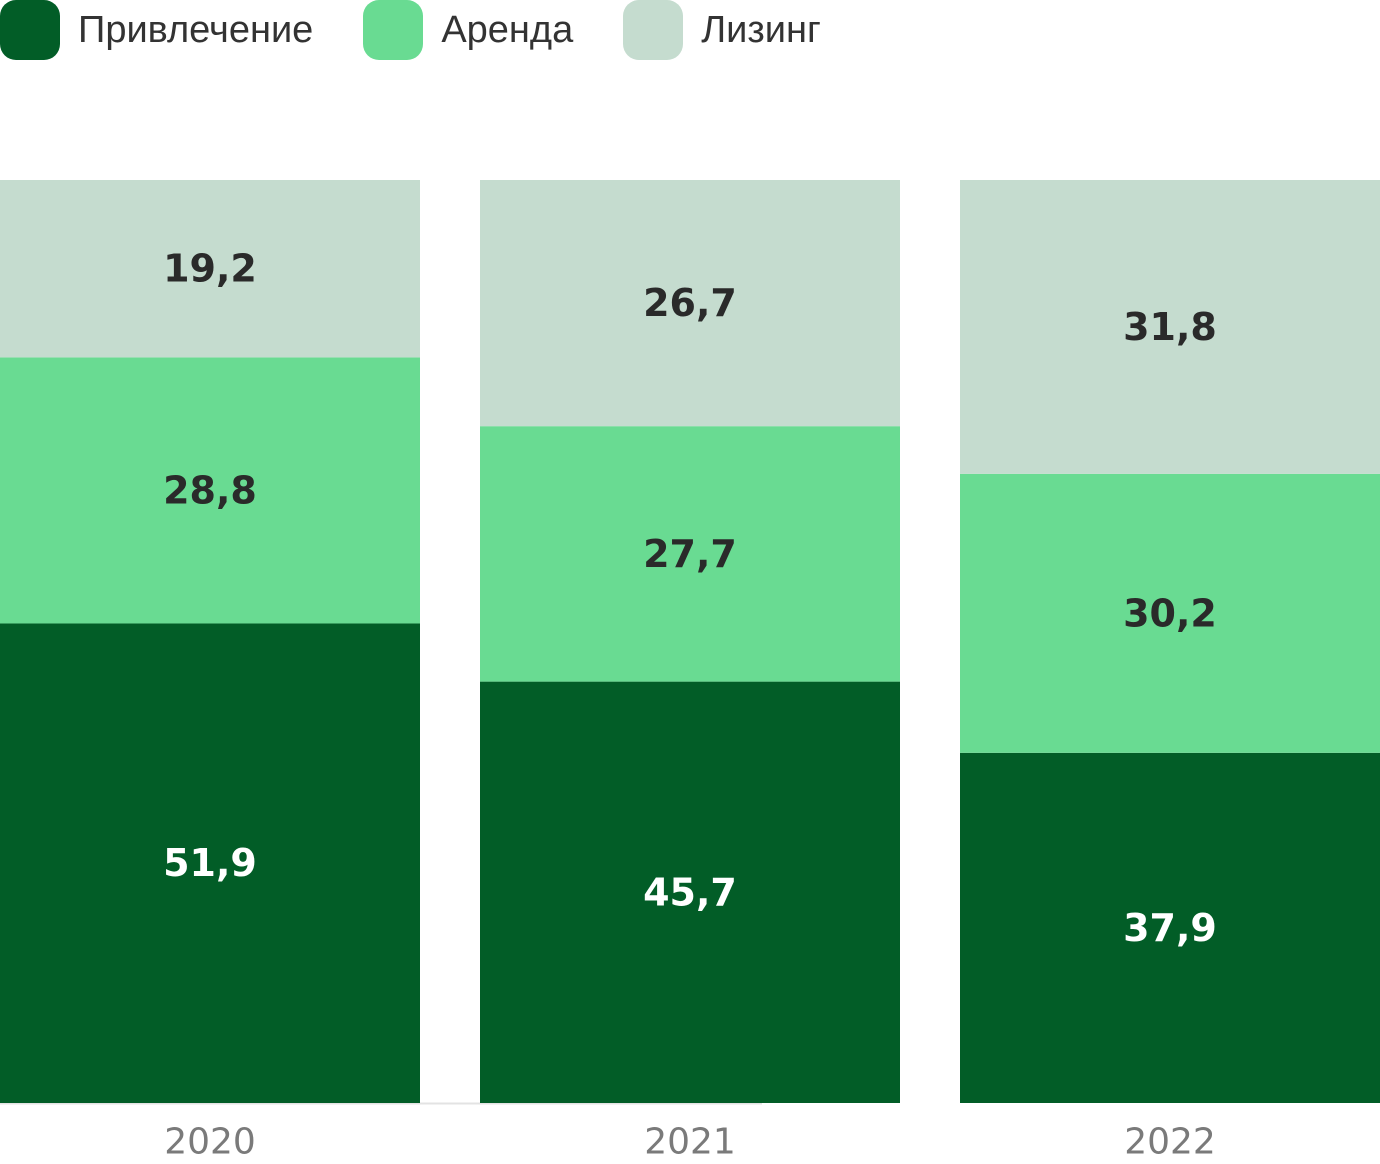 The image size is (1380, 1164). I want to click on legend-label-arenda: Аренда, so click(507, 29).